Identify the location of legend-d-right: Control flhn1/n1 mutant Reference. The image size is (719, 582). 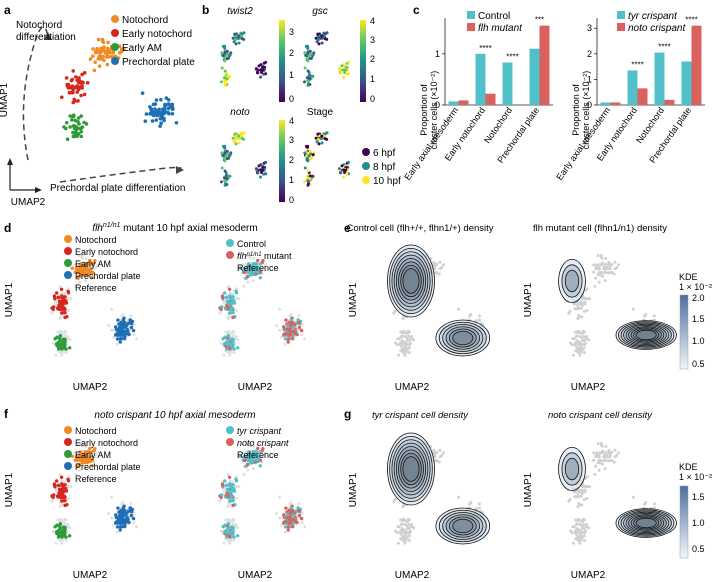
(259, 256).